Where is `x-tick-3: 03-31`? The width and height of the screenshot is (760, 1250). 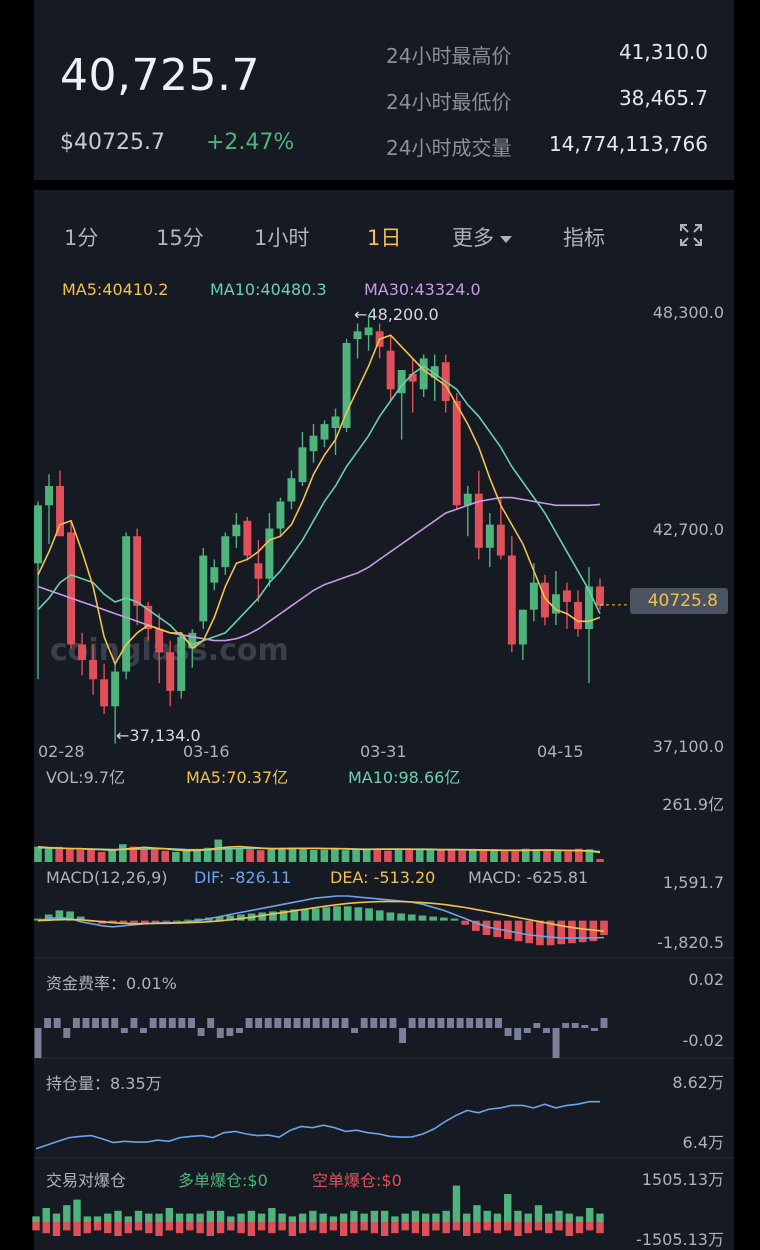
x-tick-3: 03-31 is located at coordinates (383, 751).